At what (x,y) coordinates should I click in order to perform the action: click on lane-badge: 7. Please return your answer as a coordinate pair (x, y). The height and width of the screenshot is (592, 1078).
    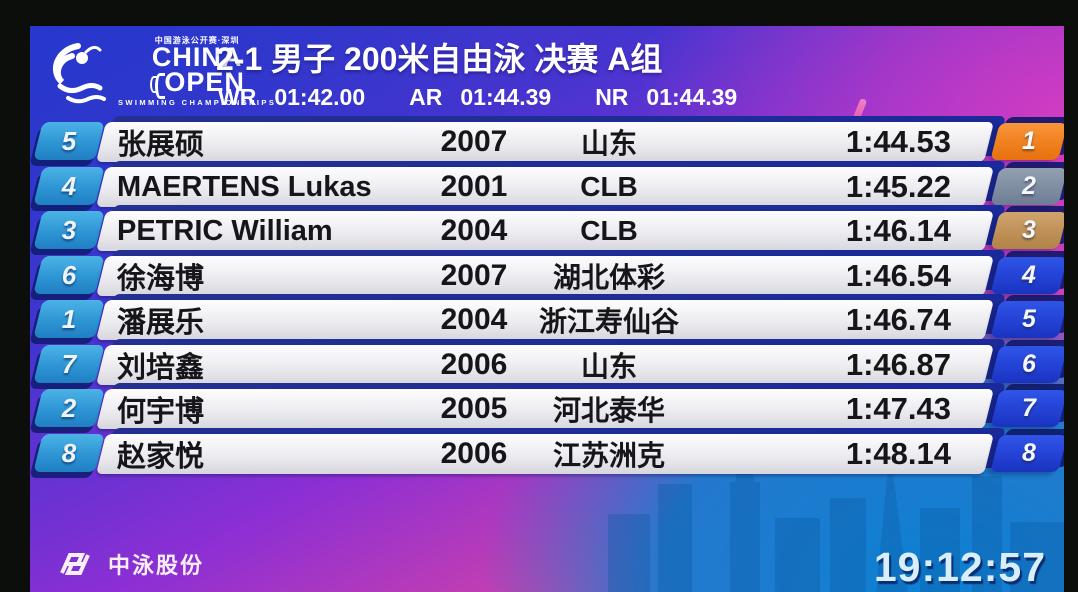
    Looking at the image, I should click on (69, 364).